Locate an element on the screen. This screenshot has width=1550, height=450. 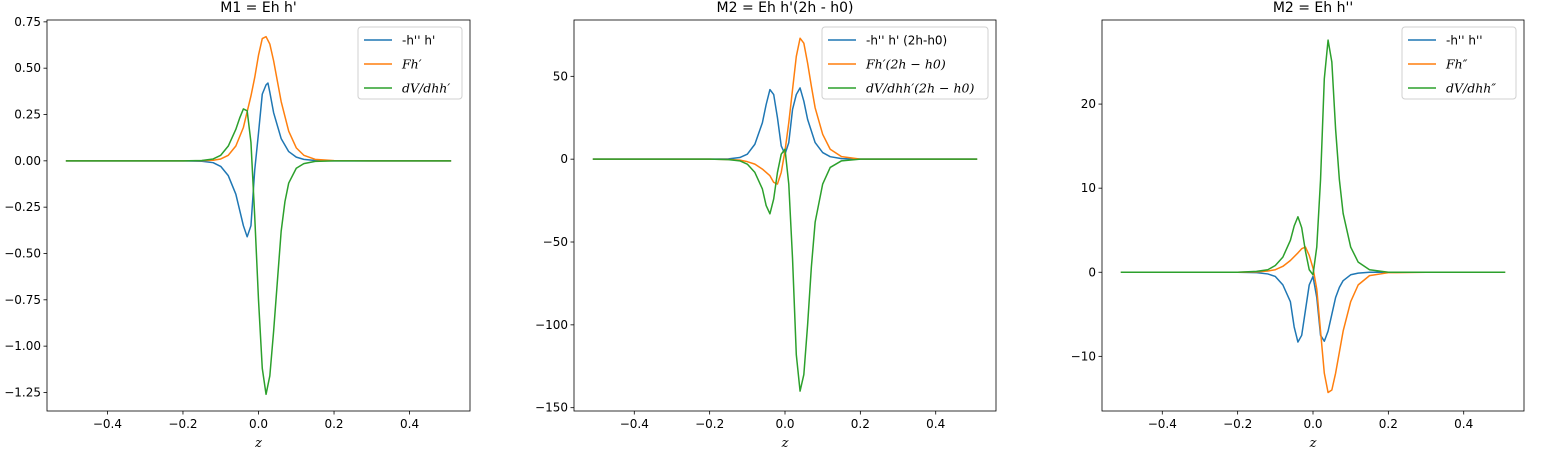
y-tick-label: −1.25 is located at coordinates (22, 392).